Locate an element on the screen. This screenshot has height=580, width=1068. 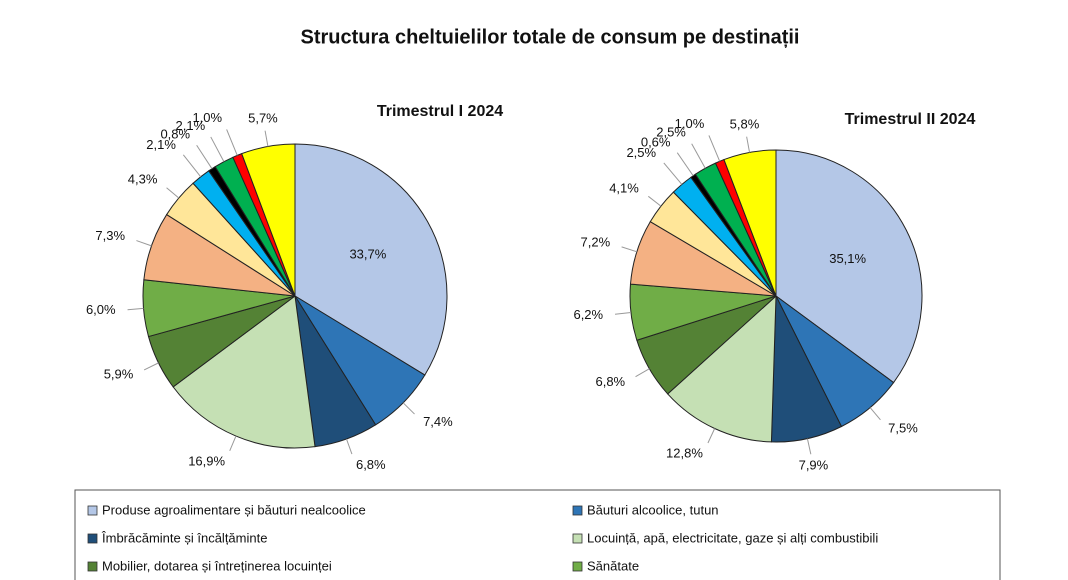
legend-label: Băuturi alcoolice, tutun is located at coordinates (653, 509).